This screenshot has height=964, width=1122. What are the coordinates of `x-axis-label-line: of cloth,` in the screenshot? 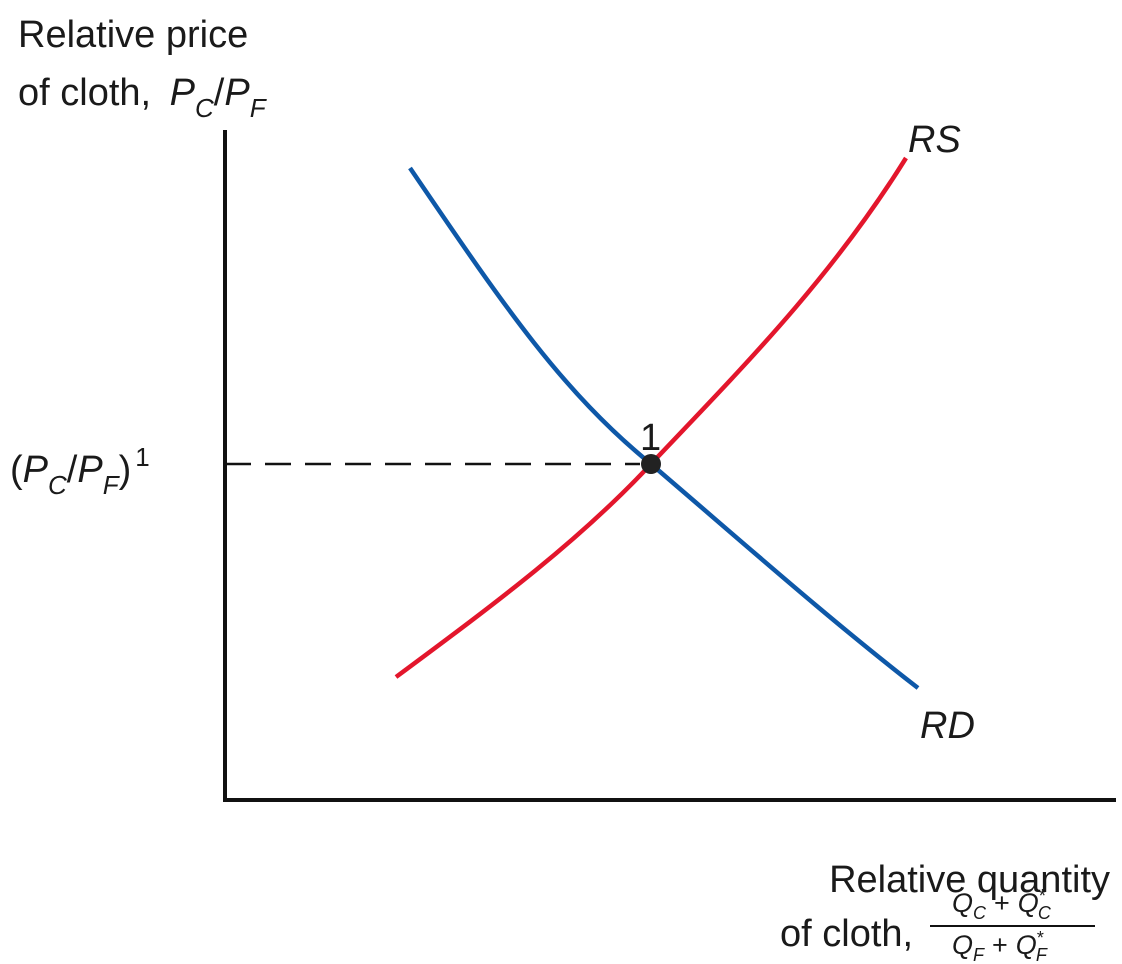 It's located at (846, 934).